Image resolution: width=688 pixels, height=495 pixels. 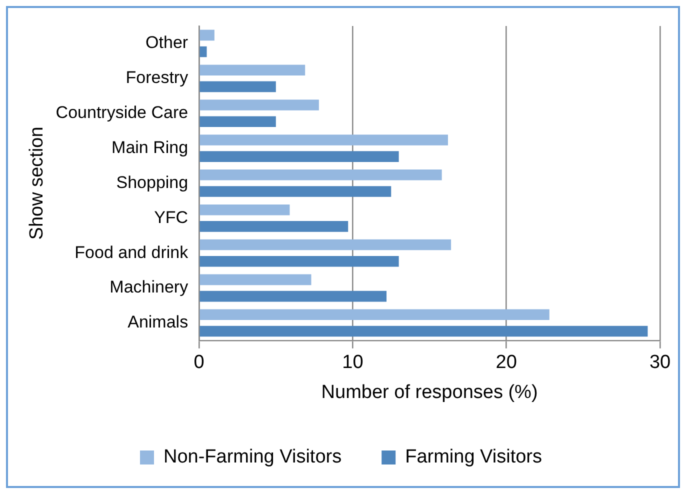 I want to click on y-tick-label: Machinery, so click(x=149, y=287).